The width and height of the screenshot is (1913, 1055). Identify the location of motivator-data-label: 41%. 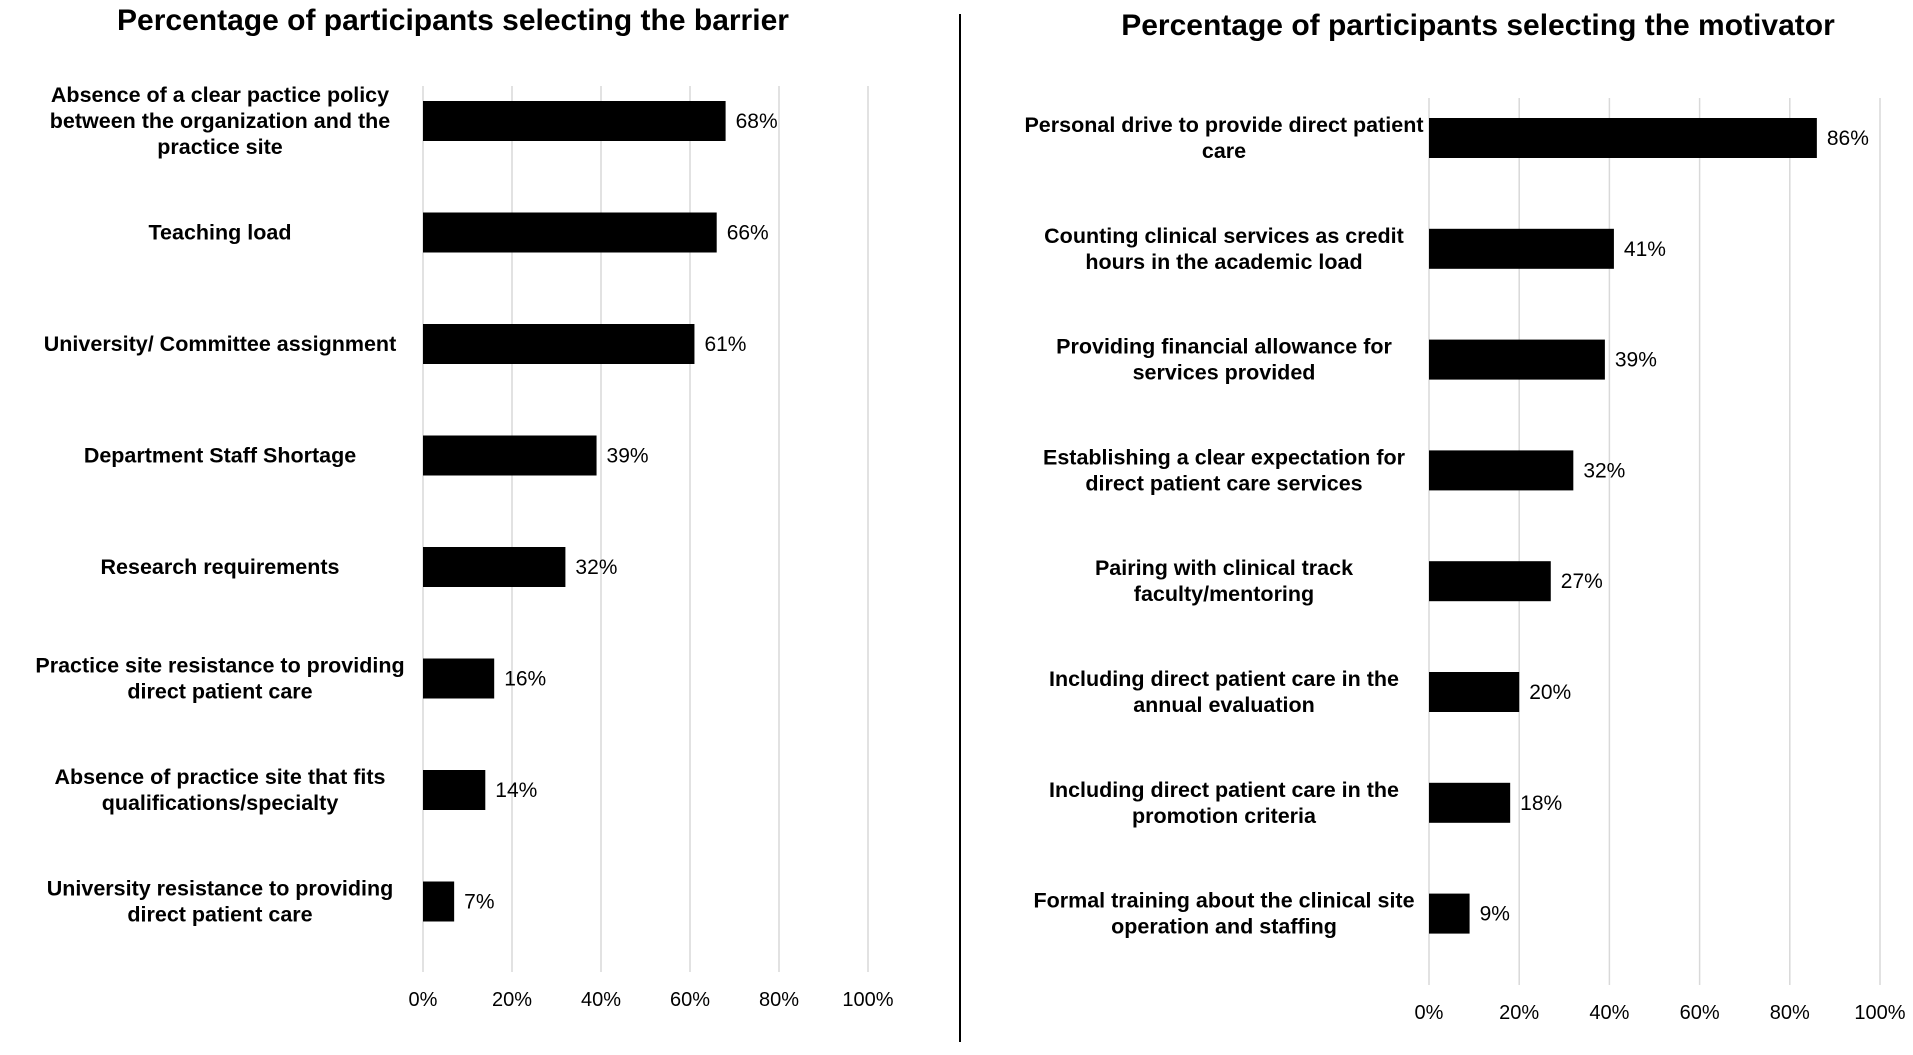
(1645, 249).